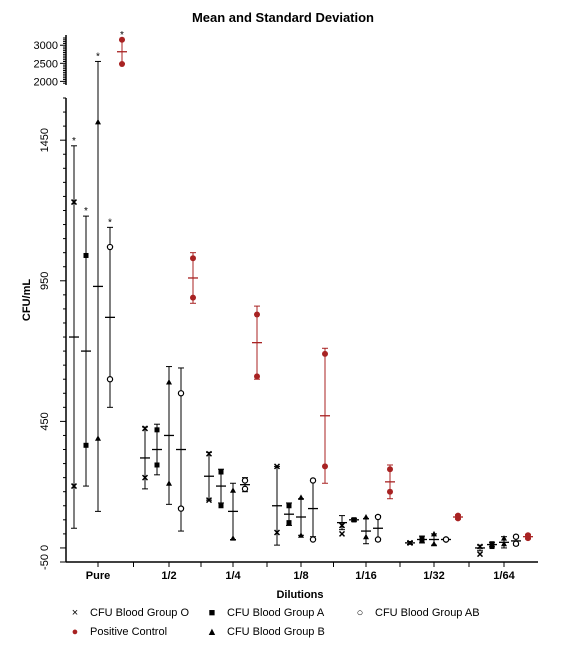 The width and height of the screenshot is (567, 650). Describe the element at coordinates (45, 421) in the screenshot. I see `y-tick-label: 450` at that location.